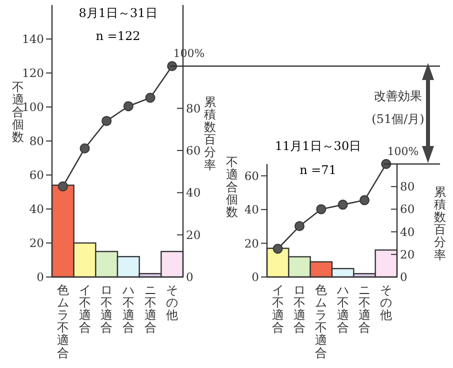 This screenshot has height=368, width=453. I want to click on y-tick-label: 100, so click(33, 107).